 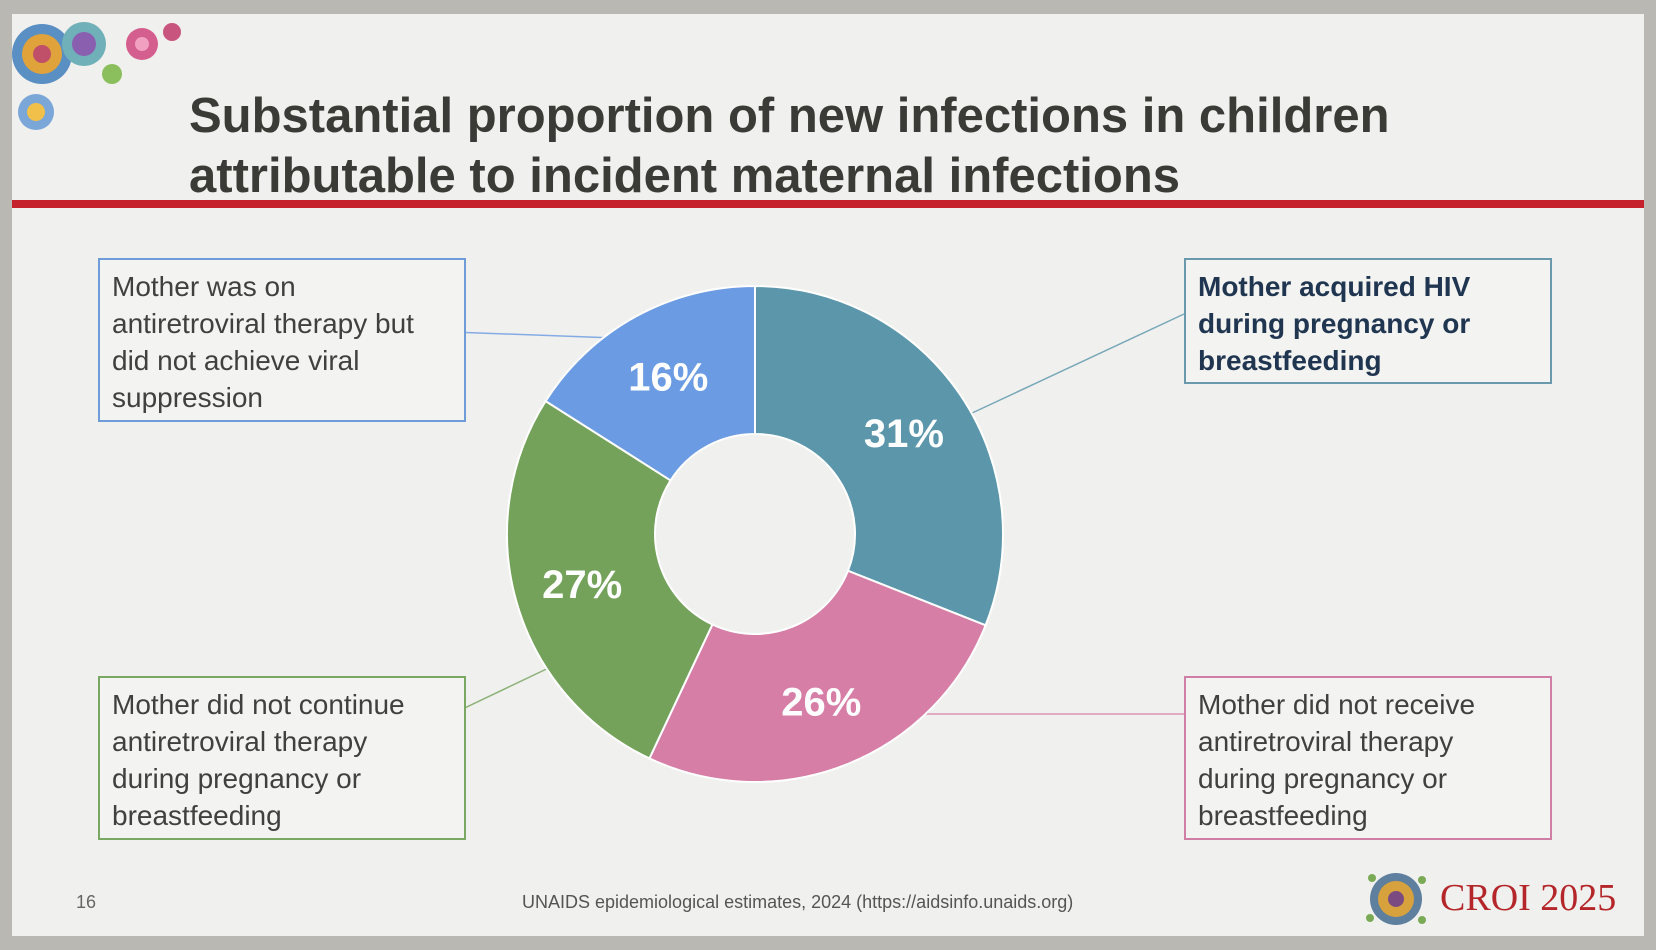 I want to click on virus-decoration-icon, so click(x=96, y=76).